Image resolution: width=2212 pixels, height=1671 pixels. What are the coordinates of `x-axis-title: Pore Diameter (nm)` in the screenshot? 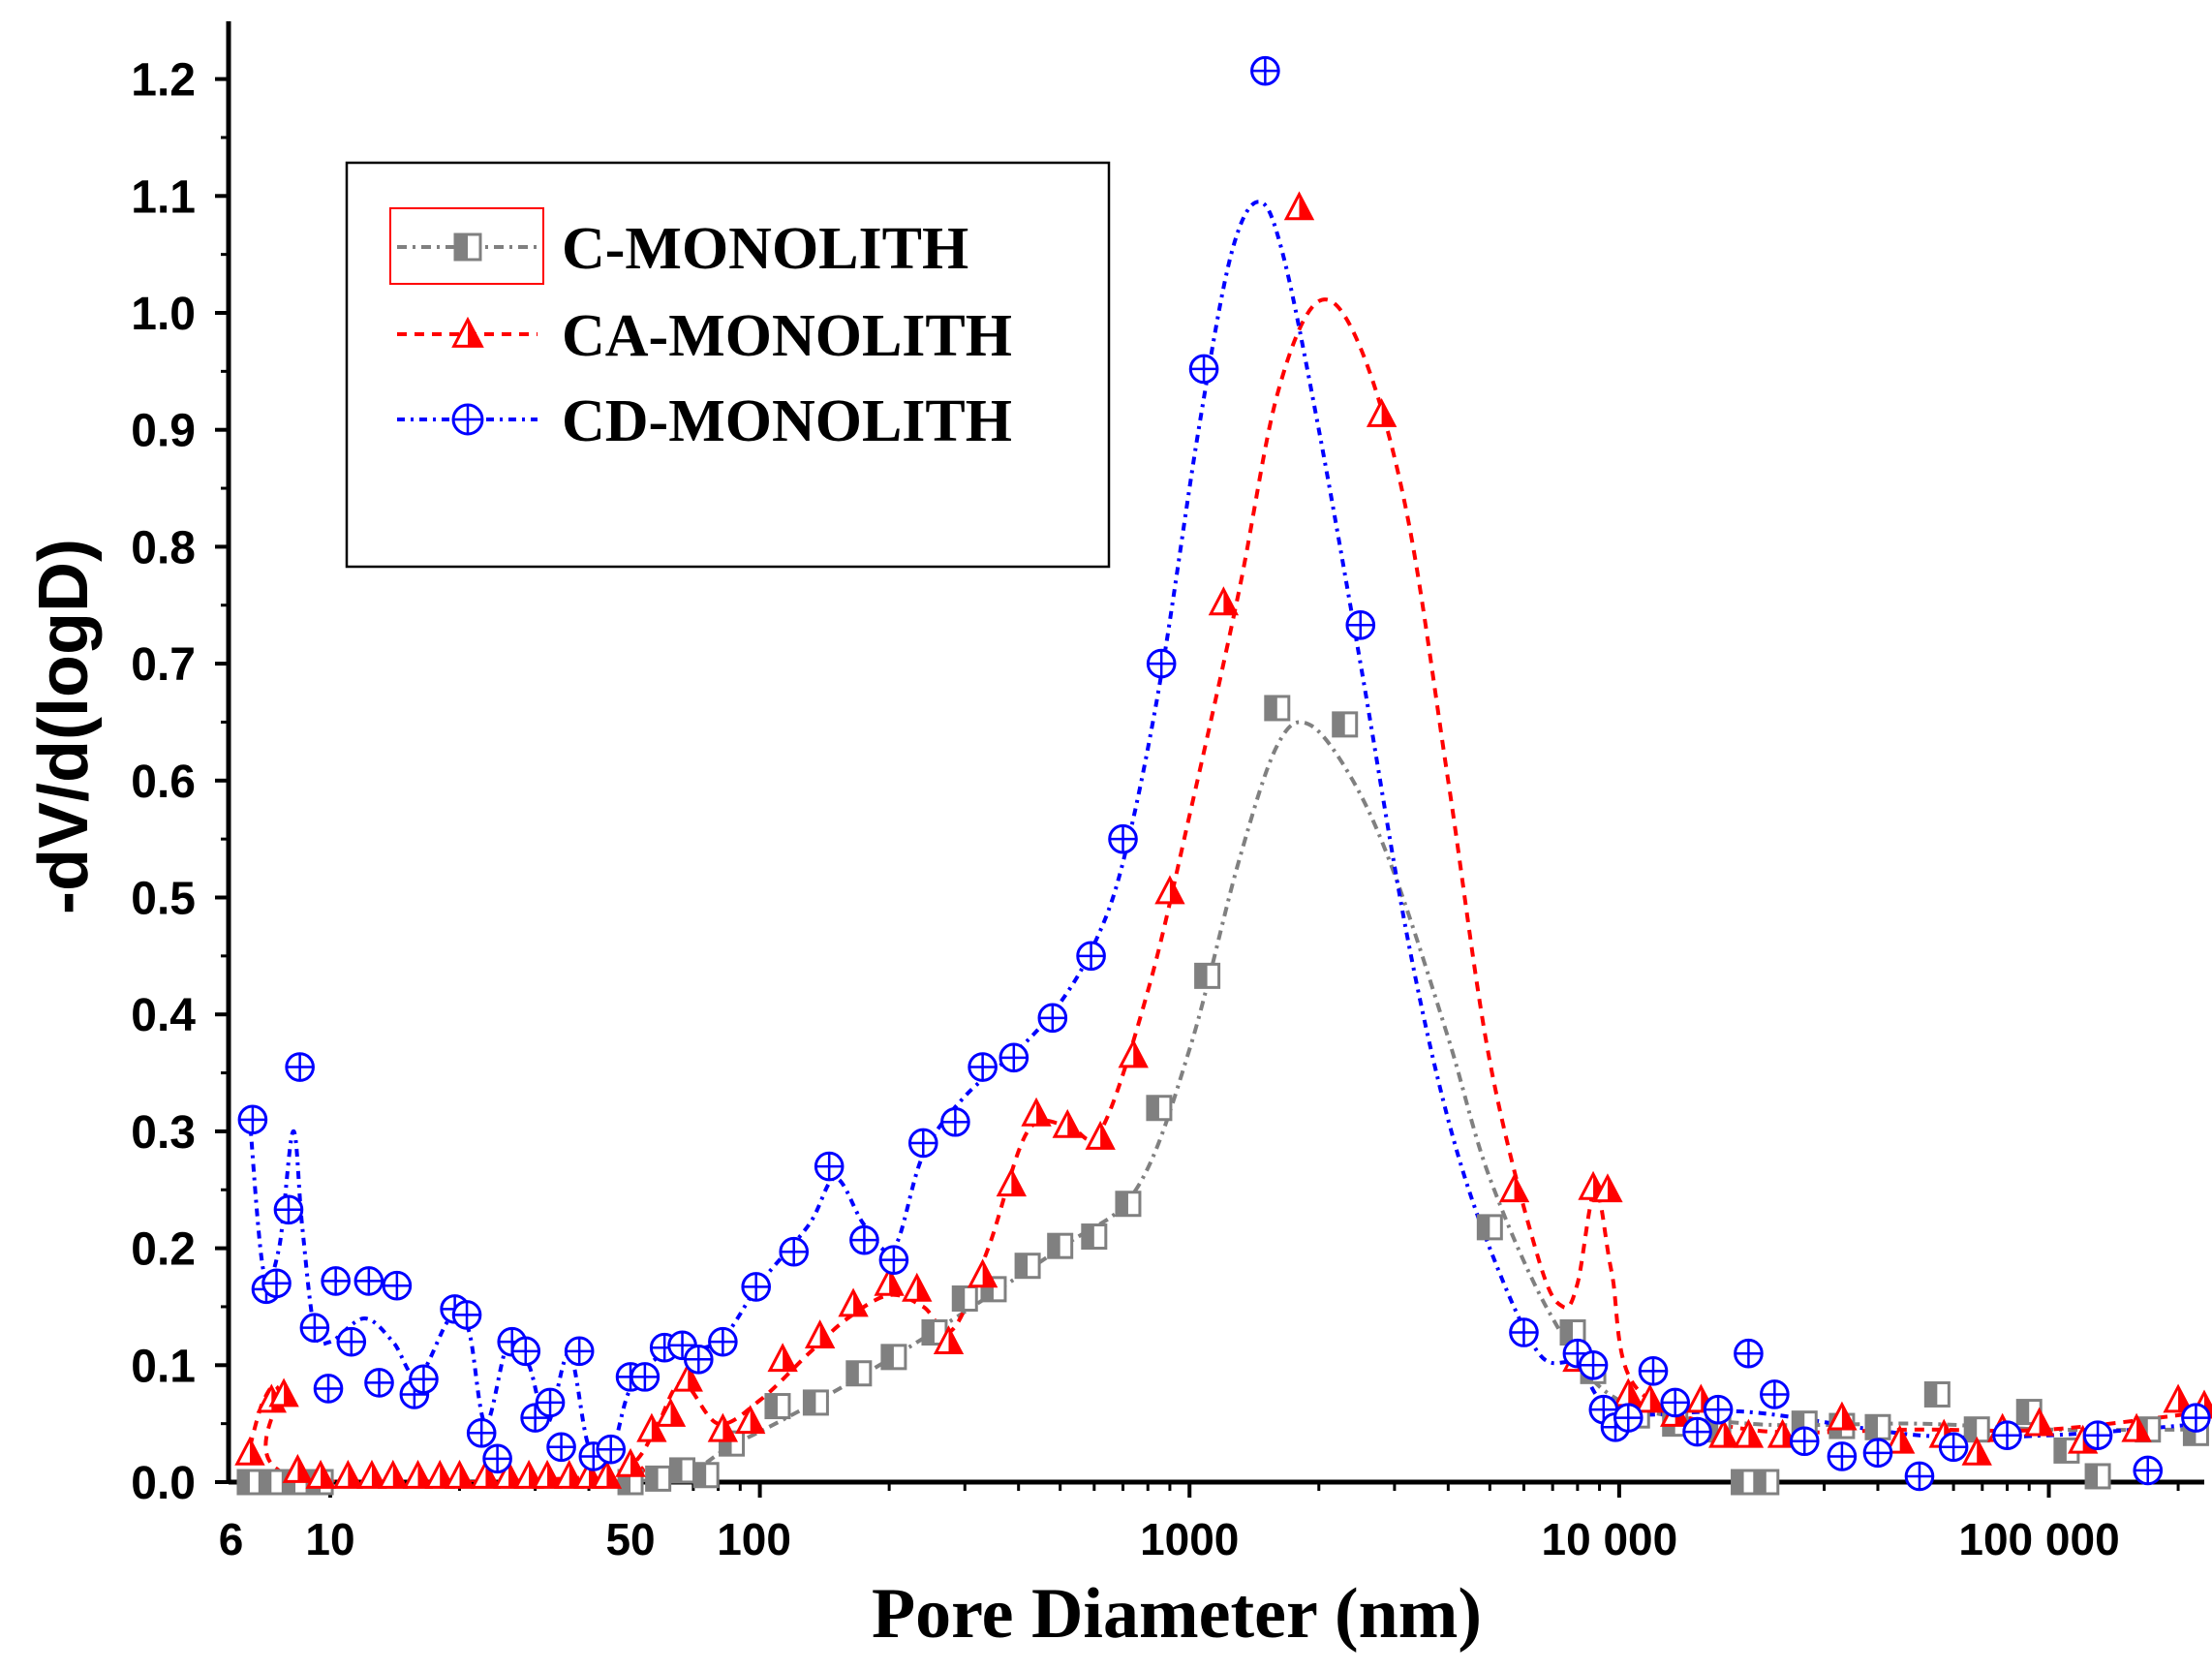 It's located at (1177, 1614).